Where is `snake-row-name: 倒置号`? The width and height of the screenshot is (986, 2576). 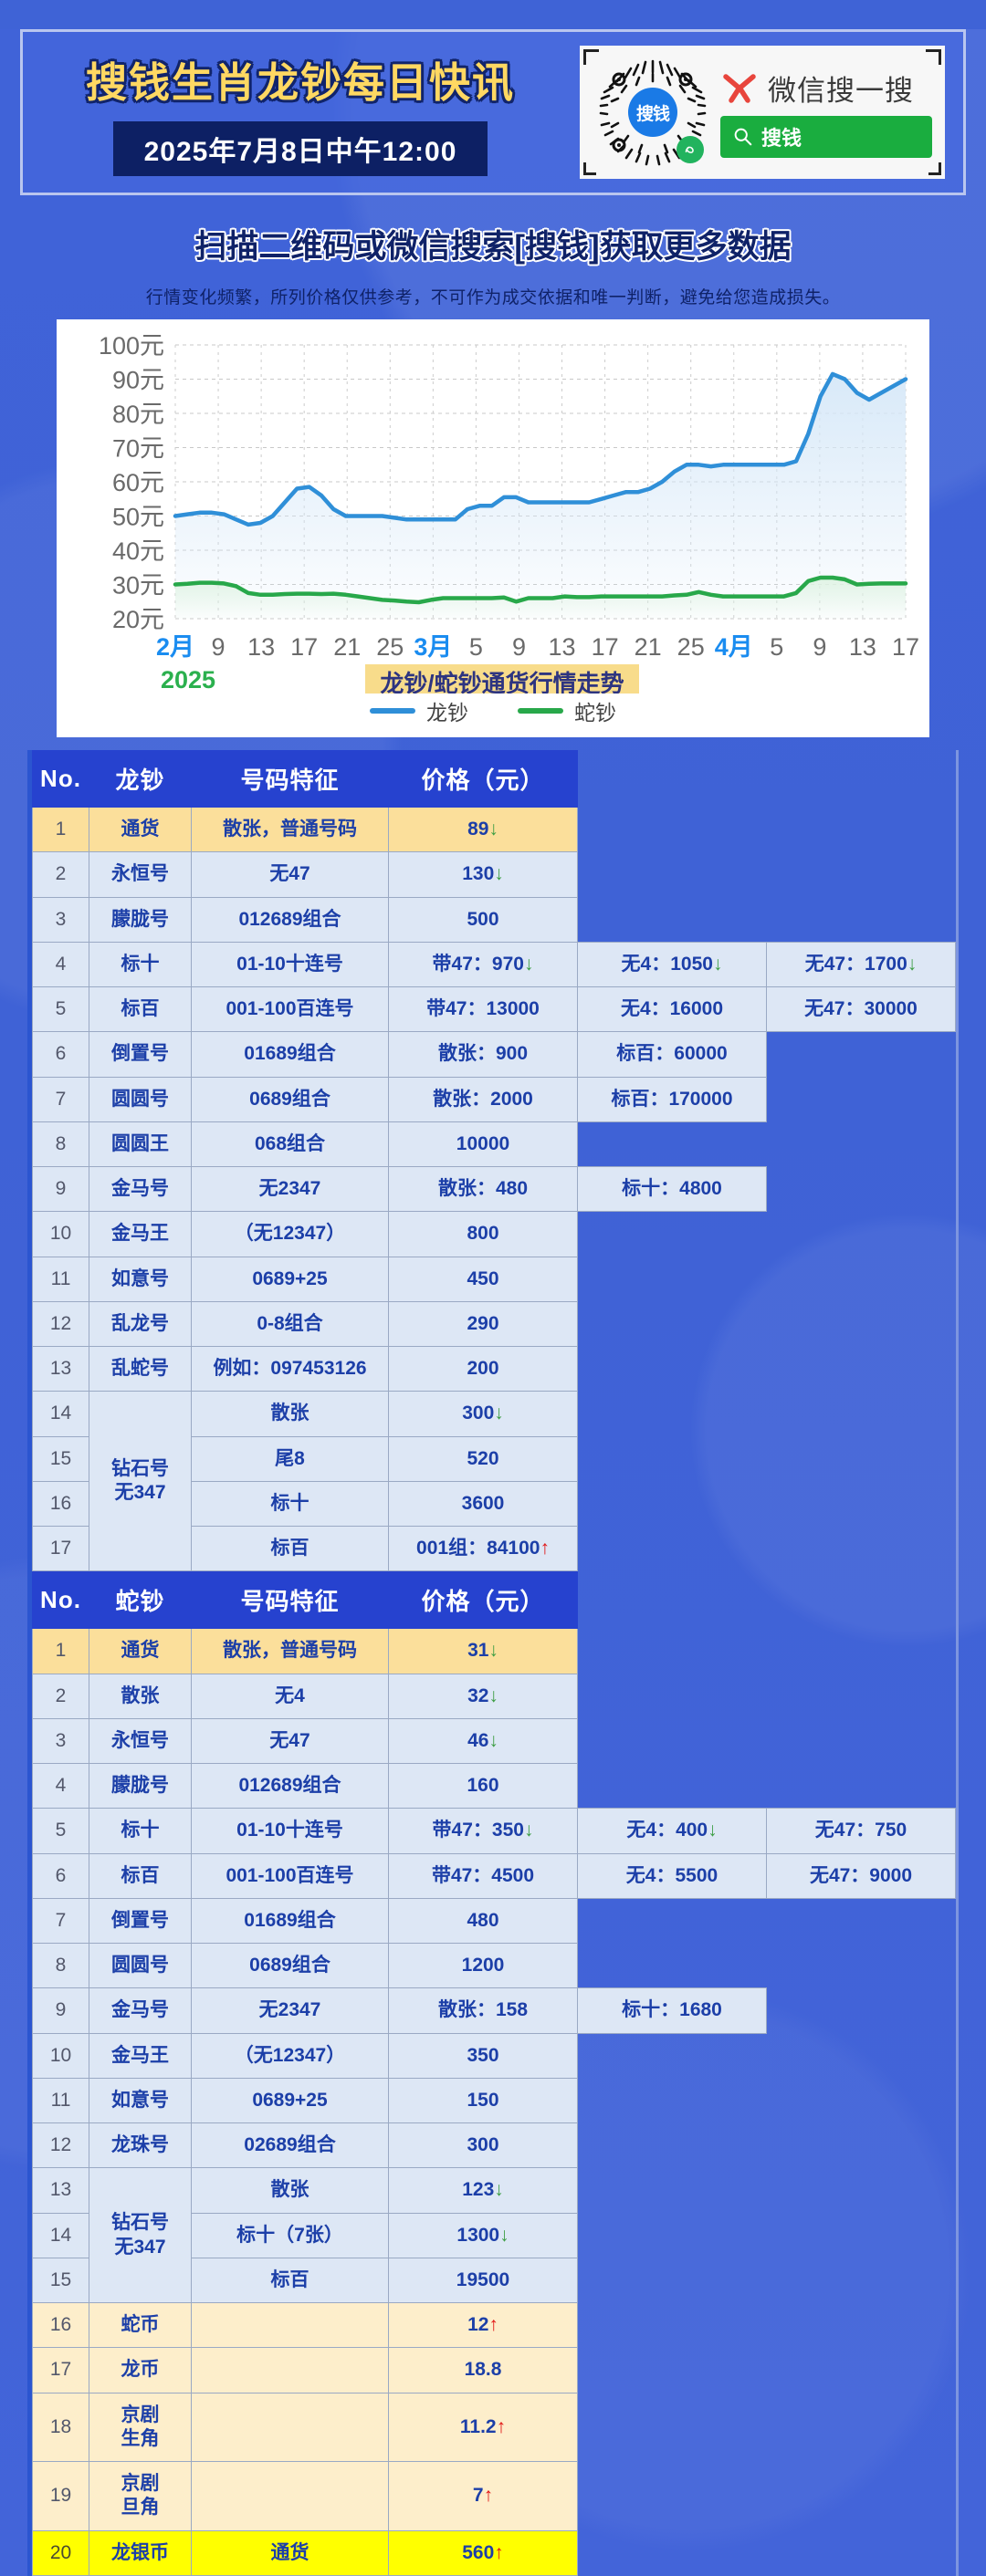
snake-row-name: 倒置号 is located at coordinates (140, 1921).